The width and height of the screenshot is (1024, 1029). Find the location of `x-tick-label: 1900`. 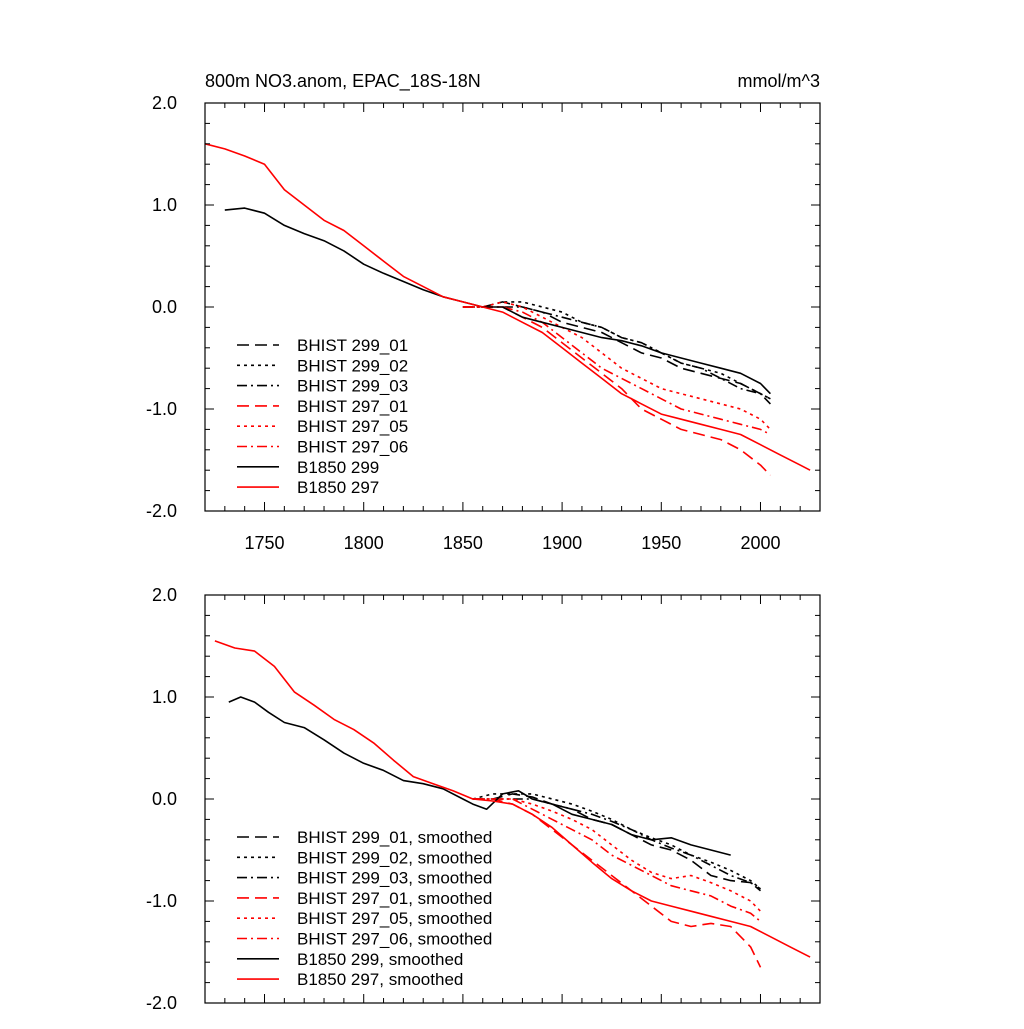

x-tick-label: 1900 is located at coordinates (562, 543).